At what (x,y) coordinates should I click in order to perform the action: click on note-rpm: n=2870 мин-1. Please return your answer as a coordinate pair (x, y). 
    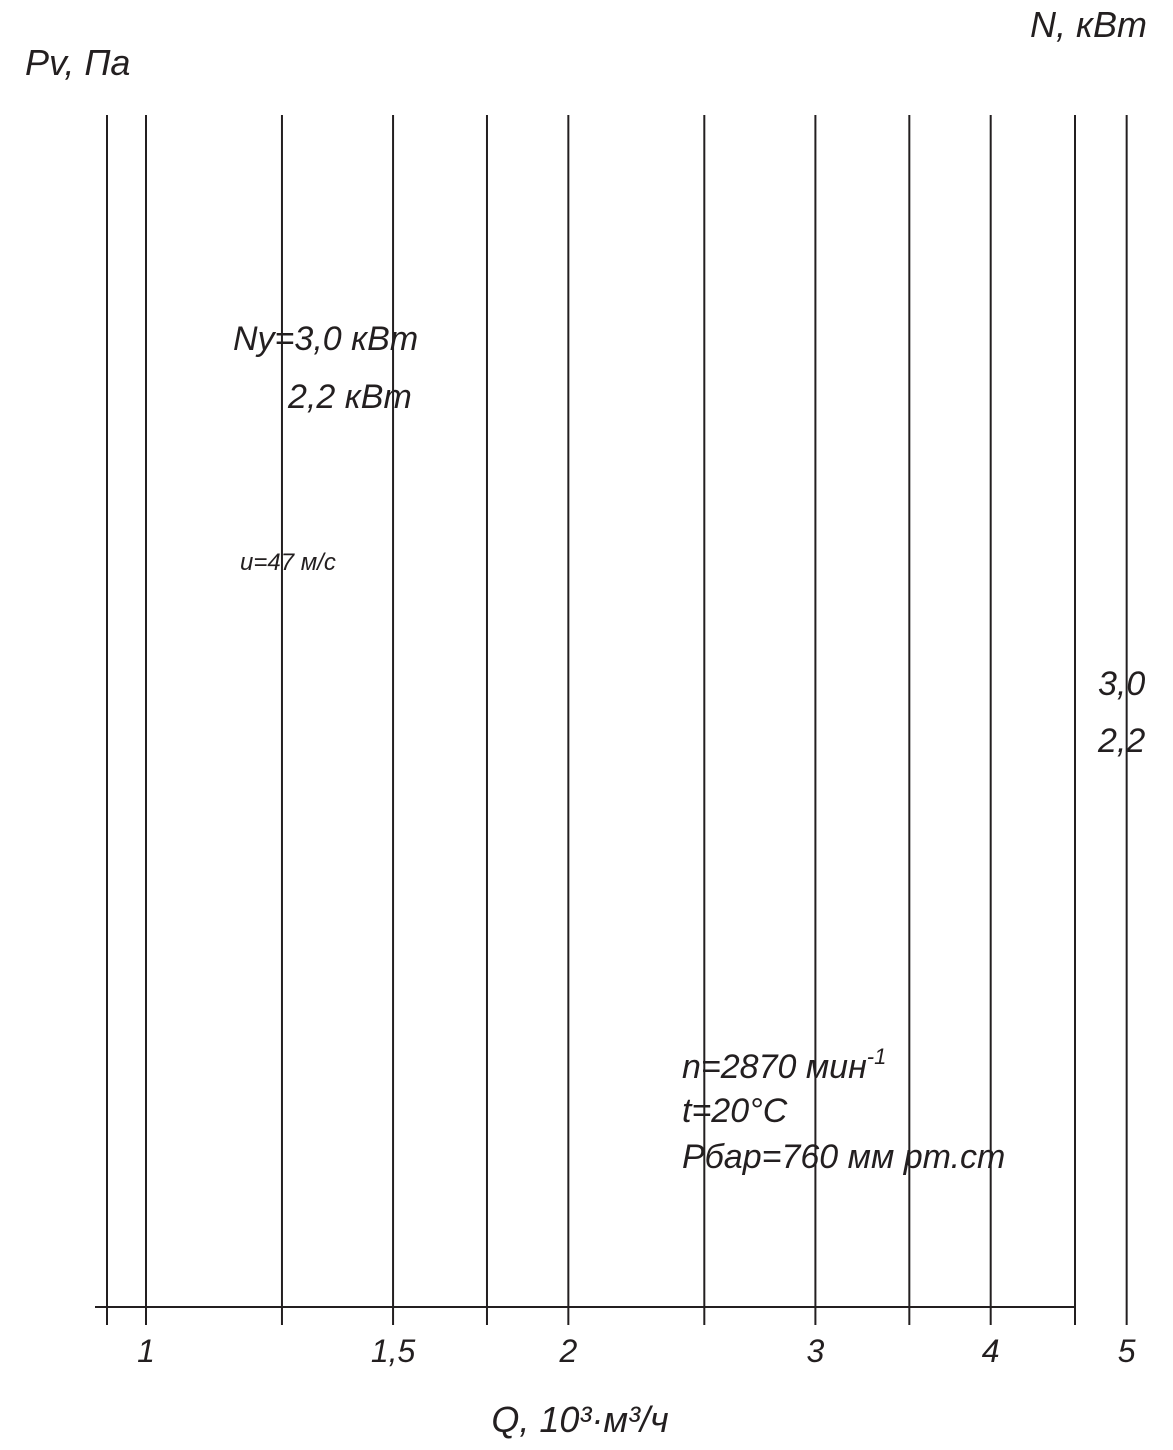
    Looking at the image, I should click on (784, 1065).